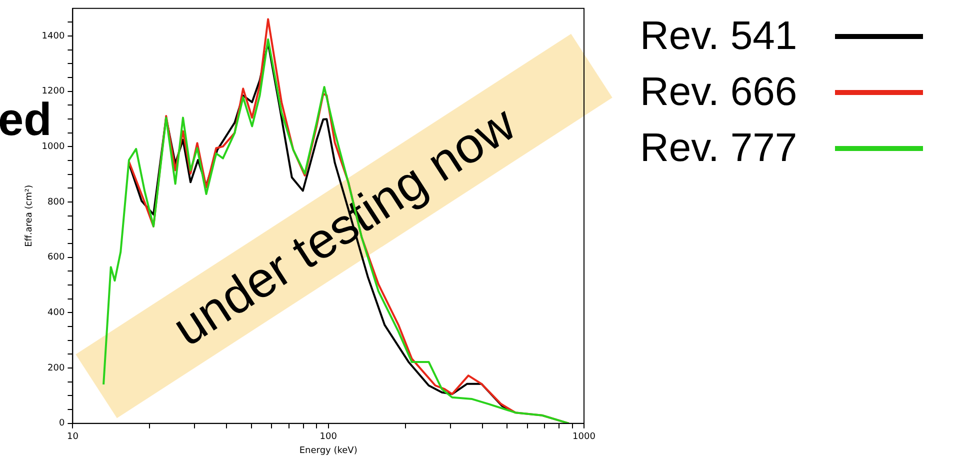 The height and width of the screenshot is (456, 959). I want to click on y-tick-label: 1400, so click(53, 36).